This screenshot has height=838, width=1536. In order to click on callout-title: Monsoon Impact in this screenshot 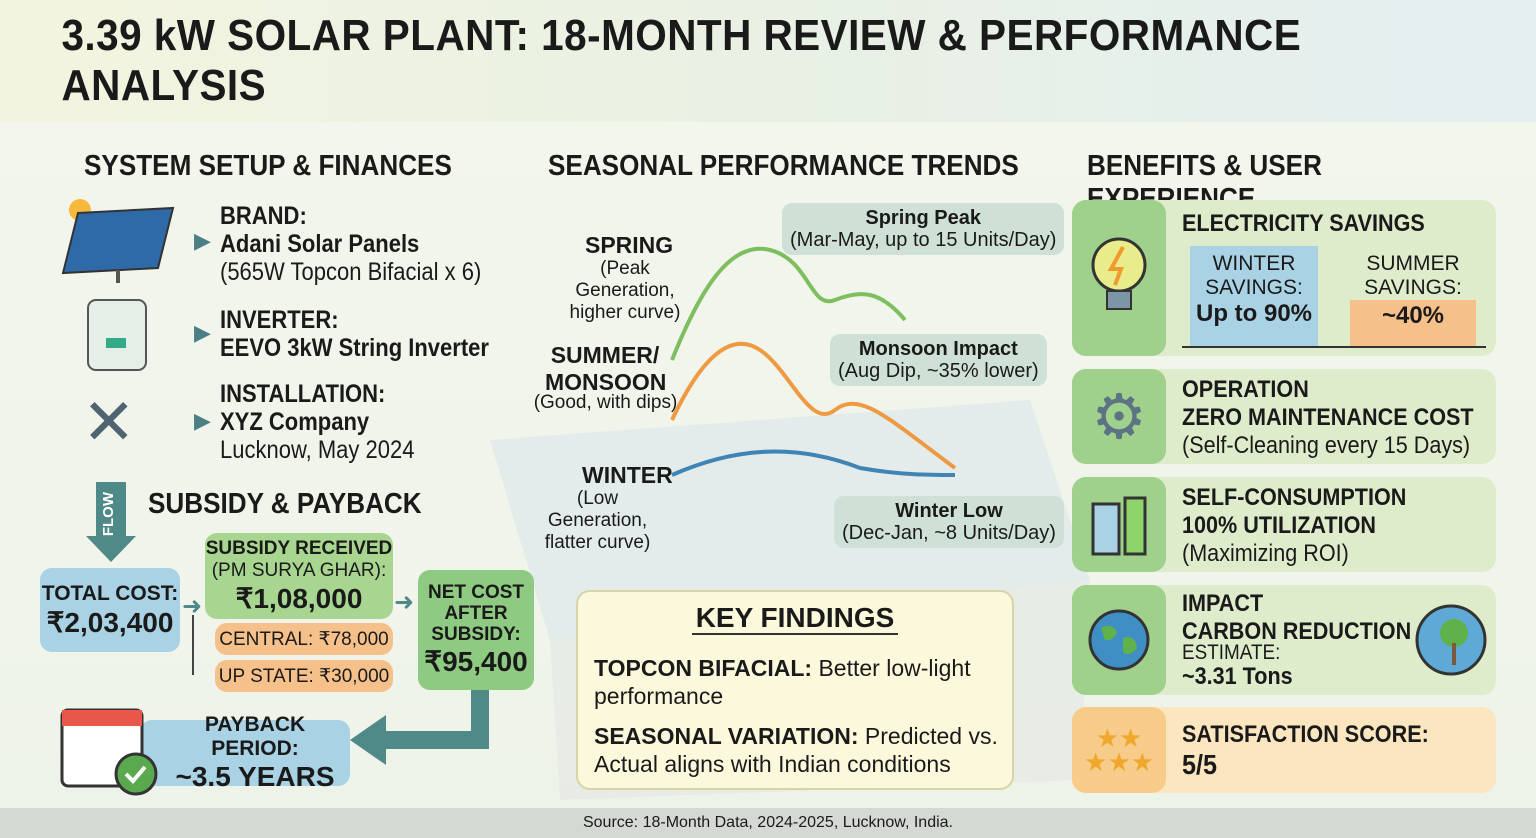, I will do `click(938, 349)`.